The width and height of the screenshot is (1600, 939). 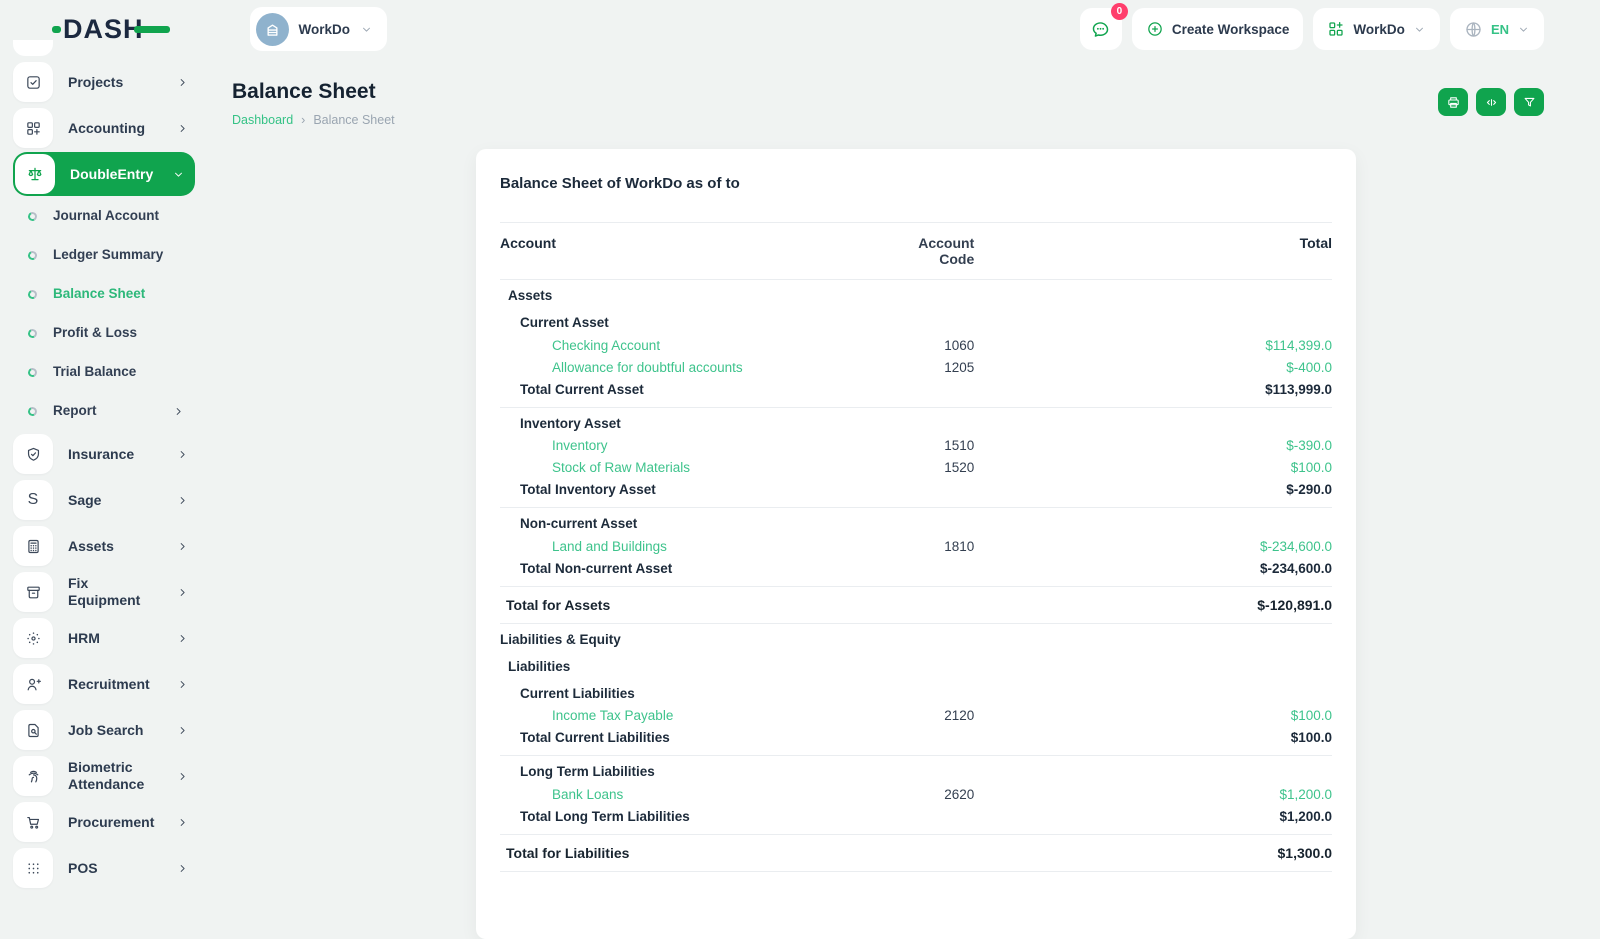 What do you see at coordinates (647, 367) in the screenshot?
I see `account-link: Allowance for doubtful accounts` at bounding box center [647, 367].